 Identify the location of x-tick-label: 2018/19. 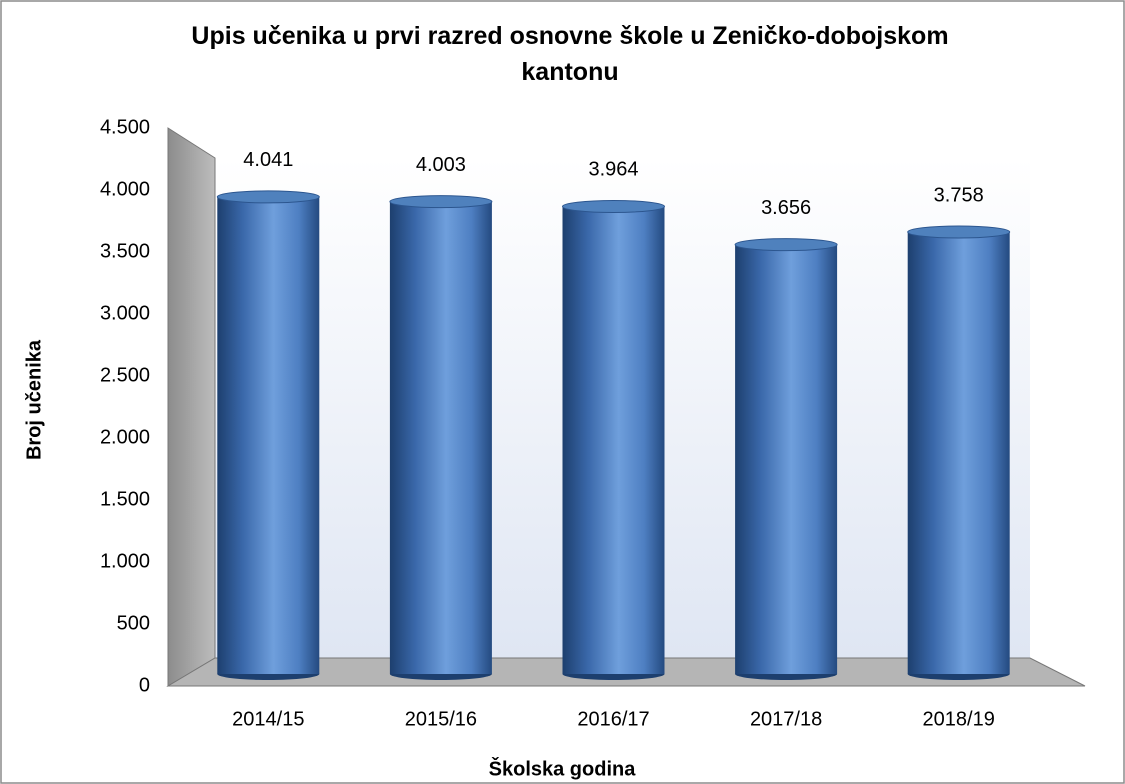
(959, 719).